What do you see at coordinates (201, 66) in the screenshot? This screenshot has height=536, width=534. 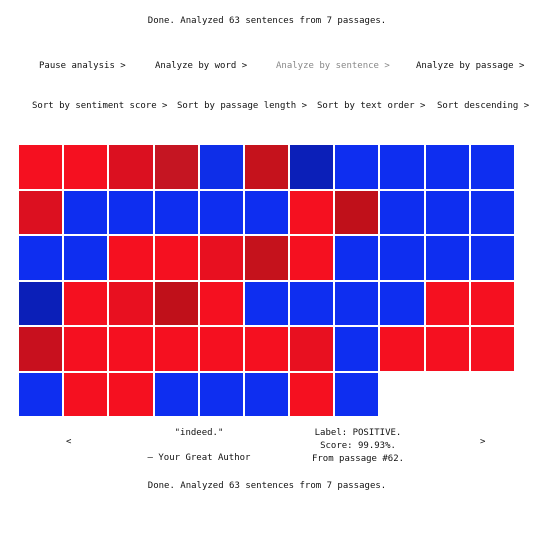 I see `analyze-by-word-button: Analyze by word >` at bounding box center [201, 66].